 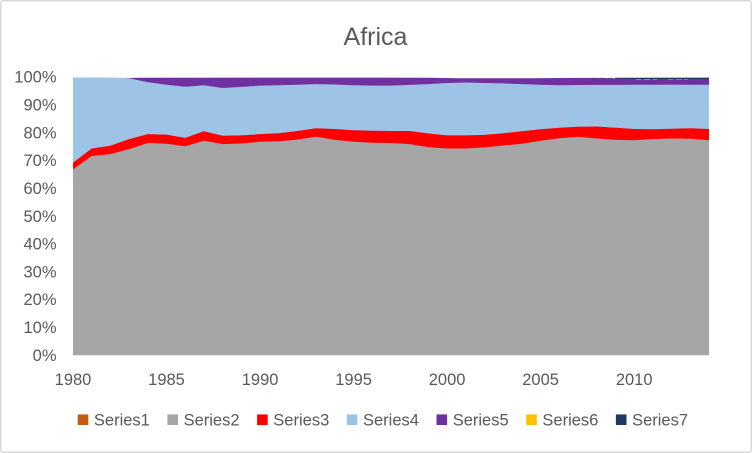 What do you see at coordinates (353, 380) in the screenshot?
I see `svg-text: 1995` at bounding box center [353, 380].